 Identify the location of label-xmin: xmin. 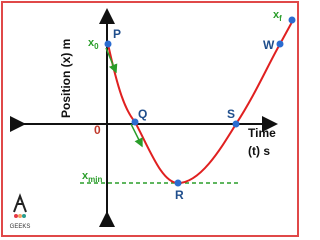
(92, 177).